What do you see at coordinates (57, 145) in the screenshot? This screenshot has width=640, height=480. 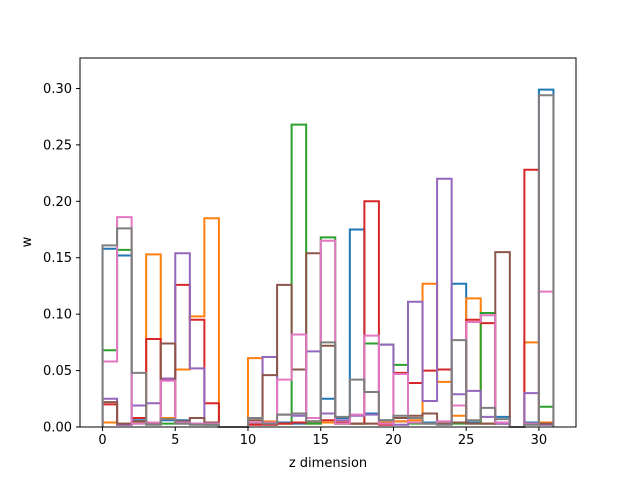 I see `y-tick-label: 0.25` at bounding box center [57, 145].